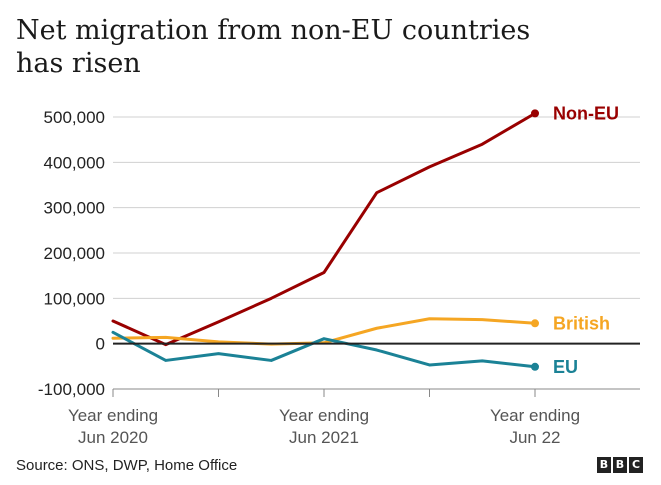  Describe the element at coordinates (100, 344) in the screenshot. I see `y-tick-label: 0` at that location.